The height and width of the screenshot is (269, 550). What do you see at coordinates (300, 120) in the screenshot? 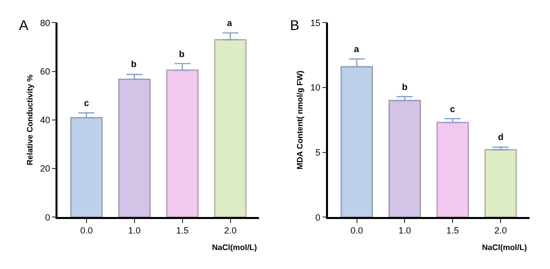
I see `y-axis-title: MDA Content( nmol/g FW)` at bounding box center [300, 120].